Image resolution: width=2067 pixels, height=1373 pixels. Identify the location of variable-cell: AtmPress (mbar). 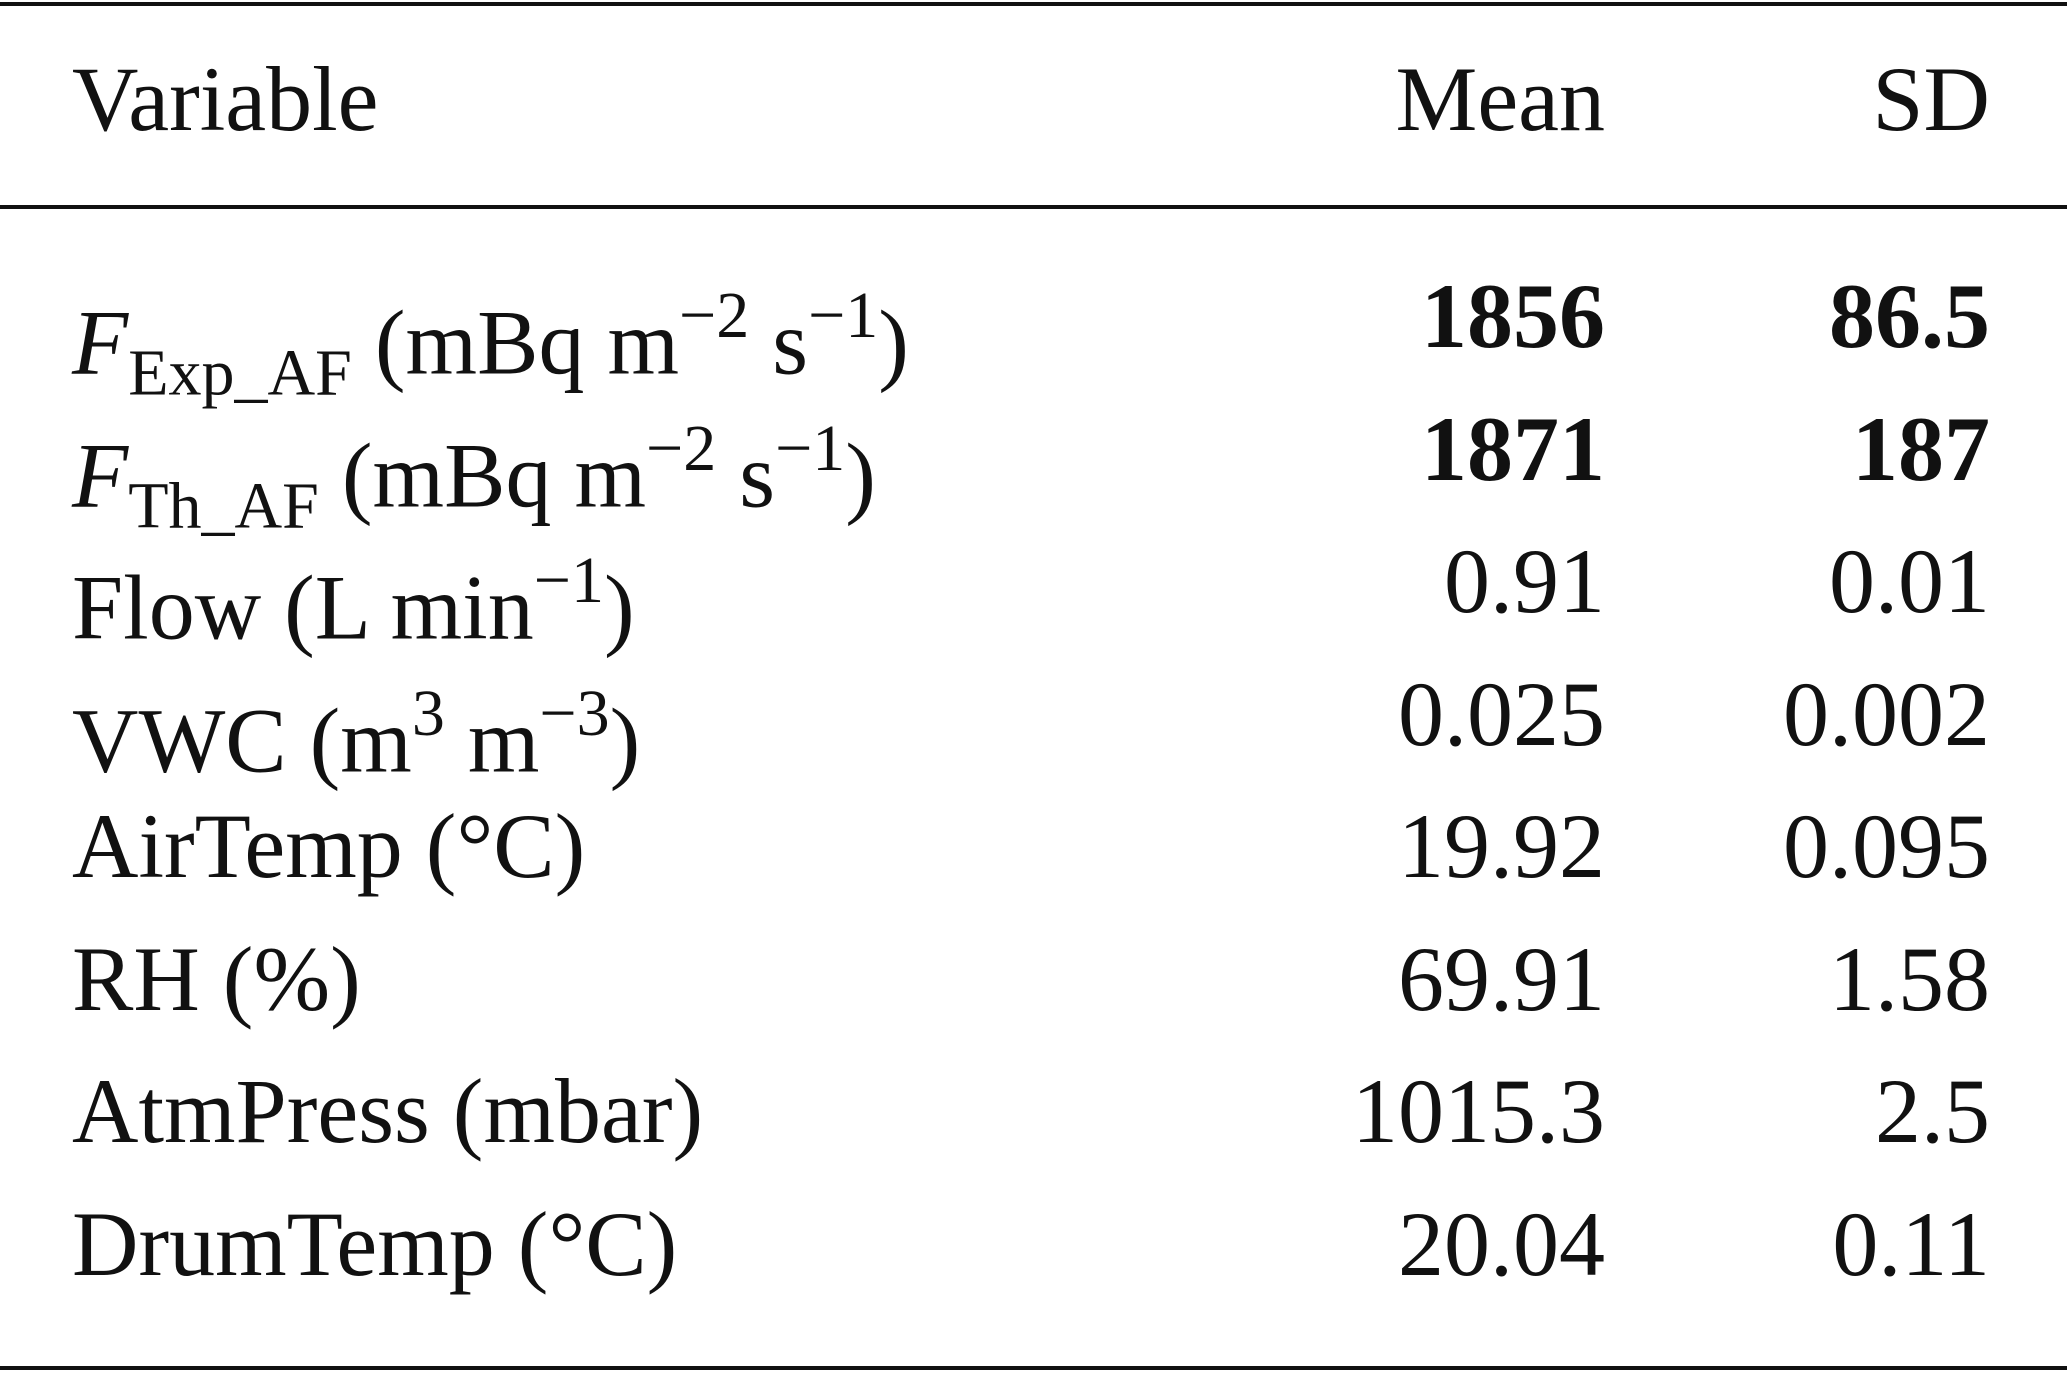
(387, 1111).